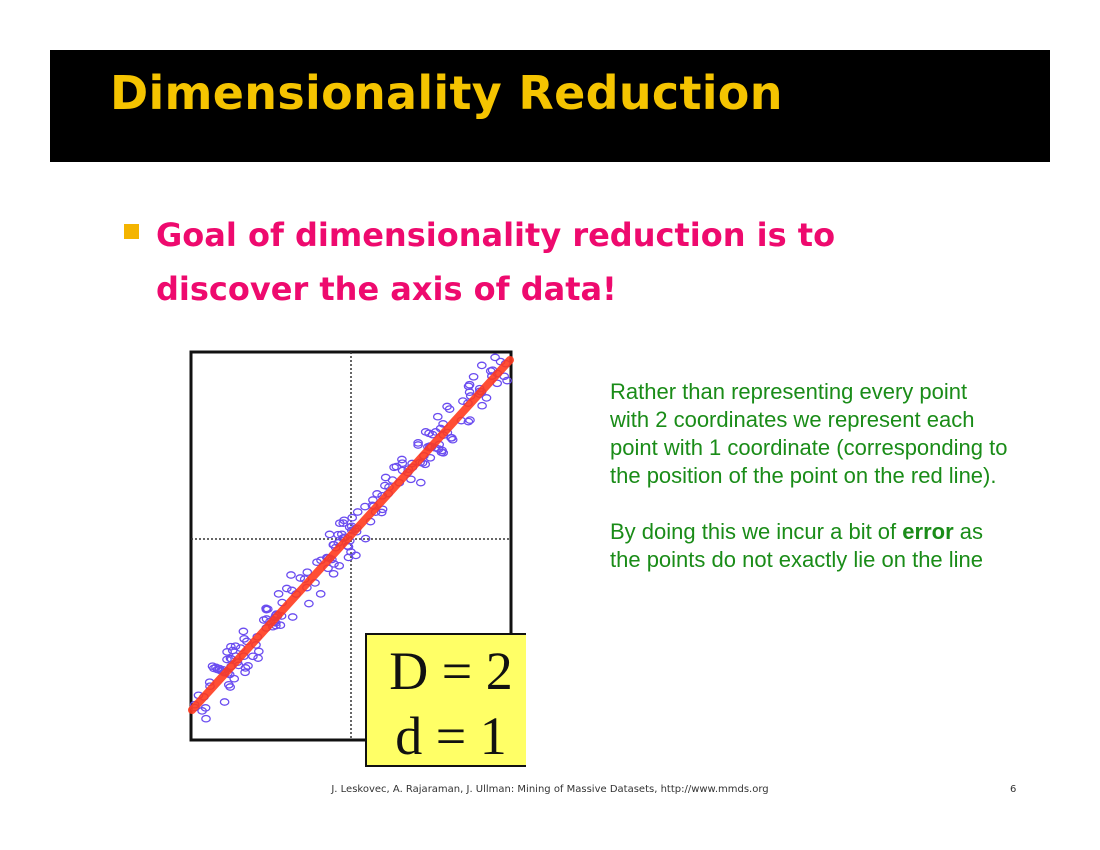 This screenshot has height=850, width=1100. I want to click on label-D: D = 2, so click(450, 671).